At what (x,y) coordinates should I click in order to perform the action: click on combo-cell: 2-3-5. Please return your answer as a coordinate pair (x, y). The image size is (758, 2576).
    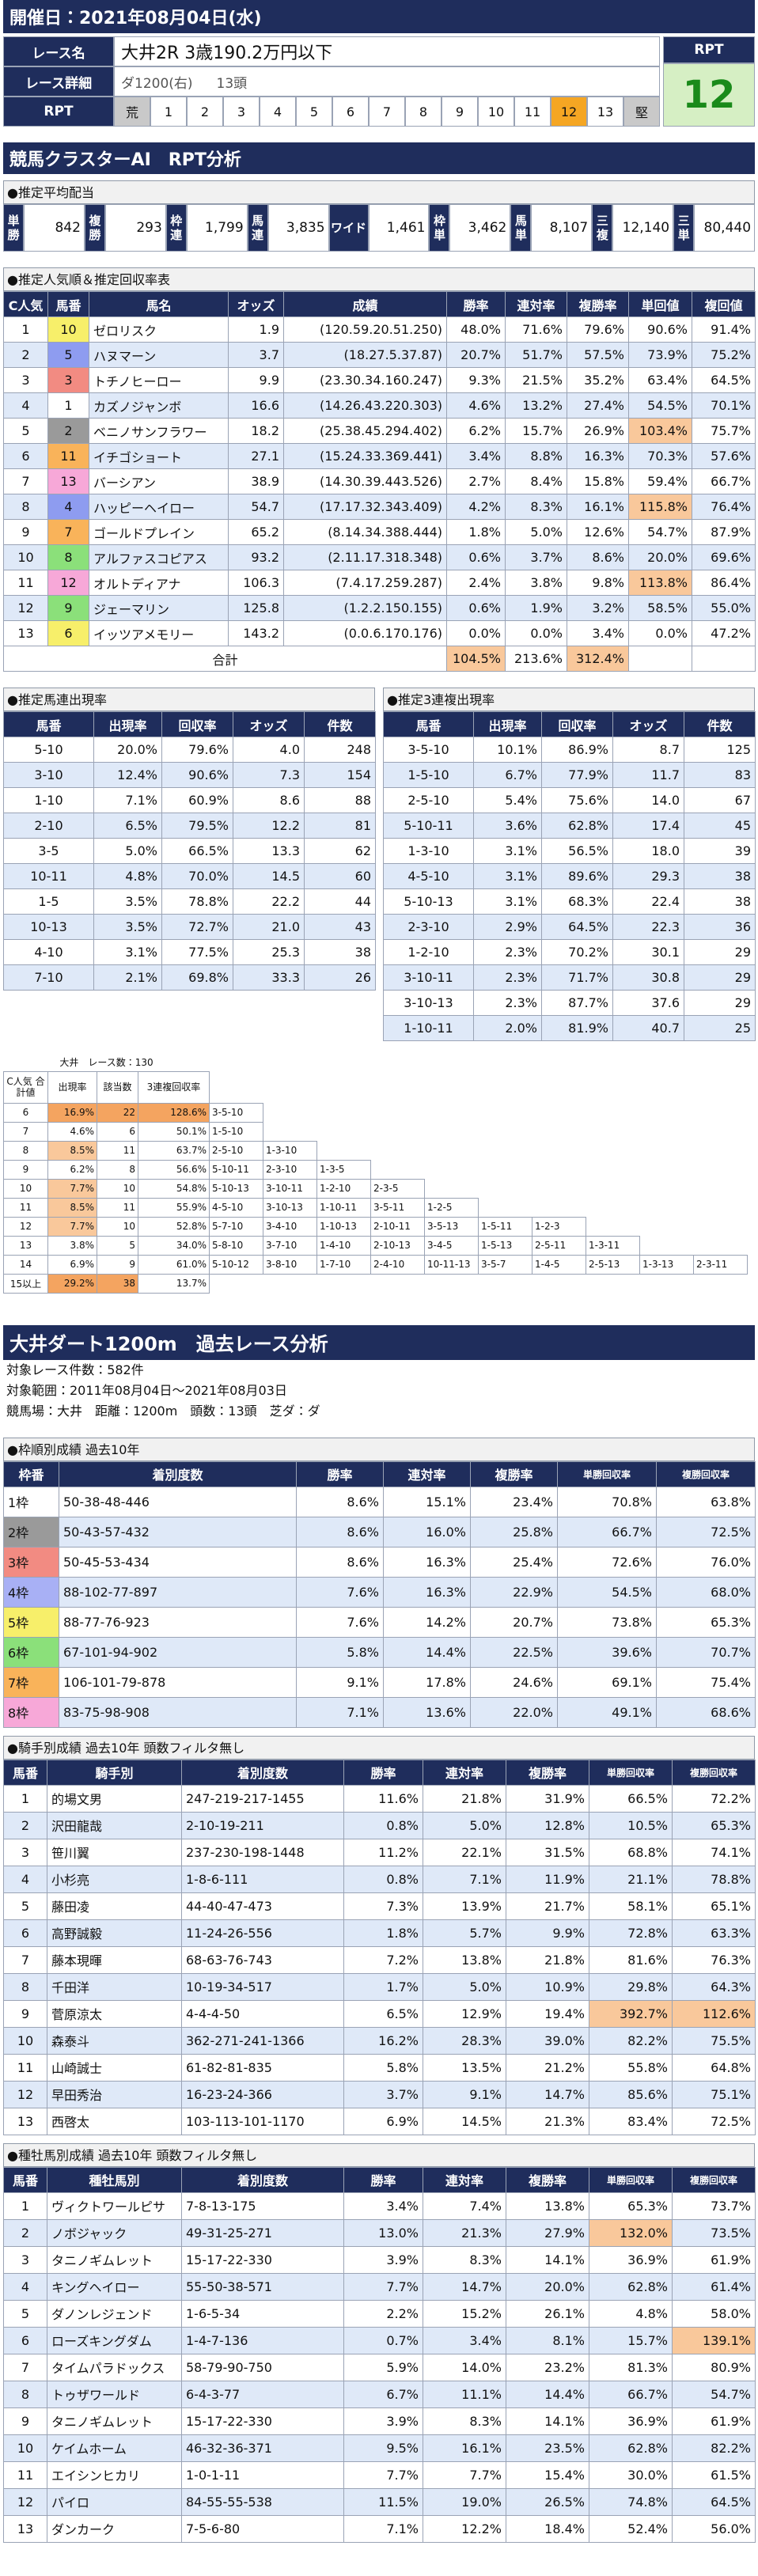
    Looking at the image, I should click on (397, 1188).